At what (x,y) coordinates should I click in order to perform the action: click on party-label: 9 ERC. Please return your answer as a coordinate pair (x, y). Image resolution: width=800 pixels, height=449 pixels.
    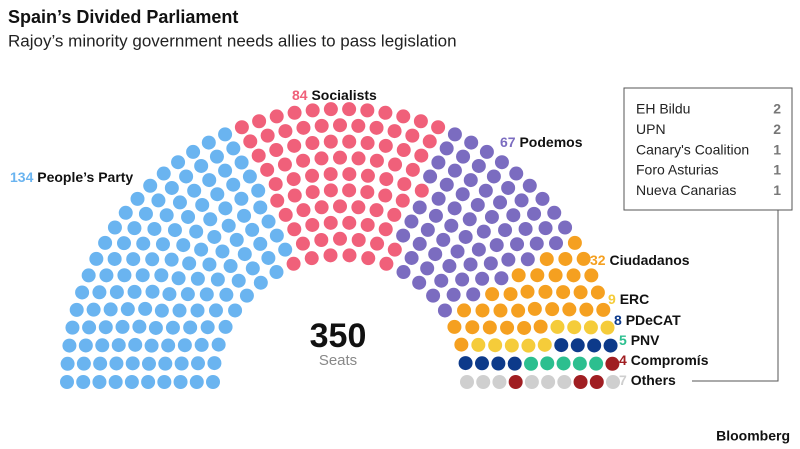
    Looking at the image, I should click on (628, 299).